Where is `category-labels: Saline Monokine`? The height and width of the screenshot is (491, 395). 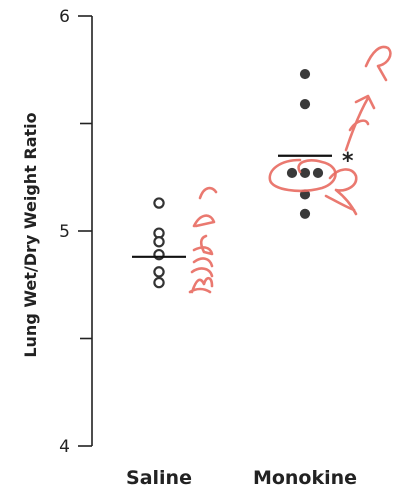 category-labels: Saline Monokine is located at coordinates (241, 478).